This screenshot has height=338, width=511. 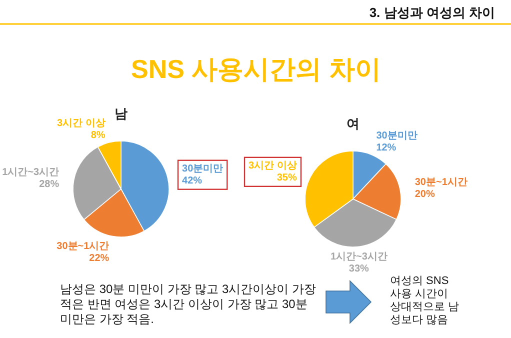 What do you see at coordinates (121, 113) in the screenshot?
I see `chart-title: 남` at bounding box center [121, 113].